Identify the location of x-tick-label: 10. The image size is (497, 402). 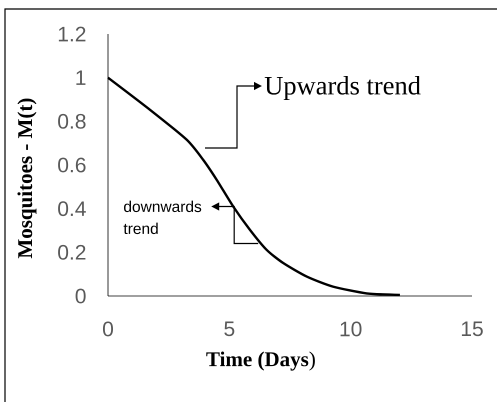
(351, 329).